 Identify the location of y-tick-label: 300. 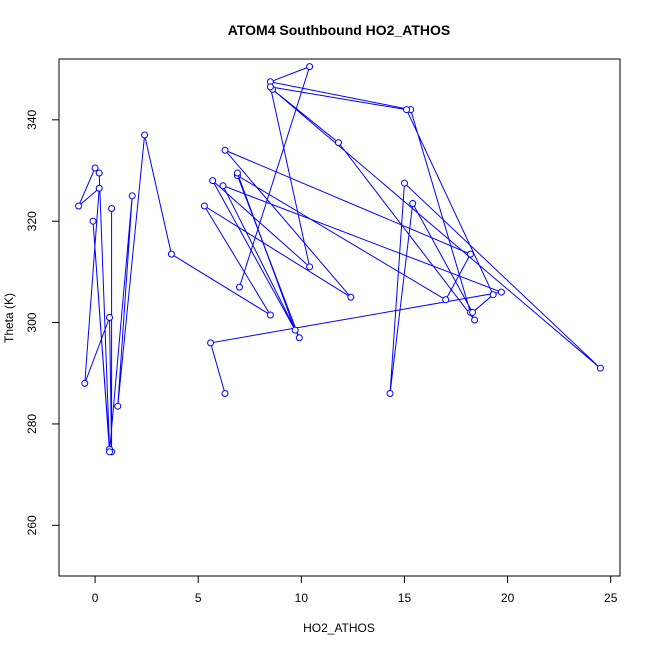
(32, 322).